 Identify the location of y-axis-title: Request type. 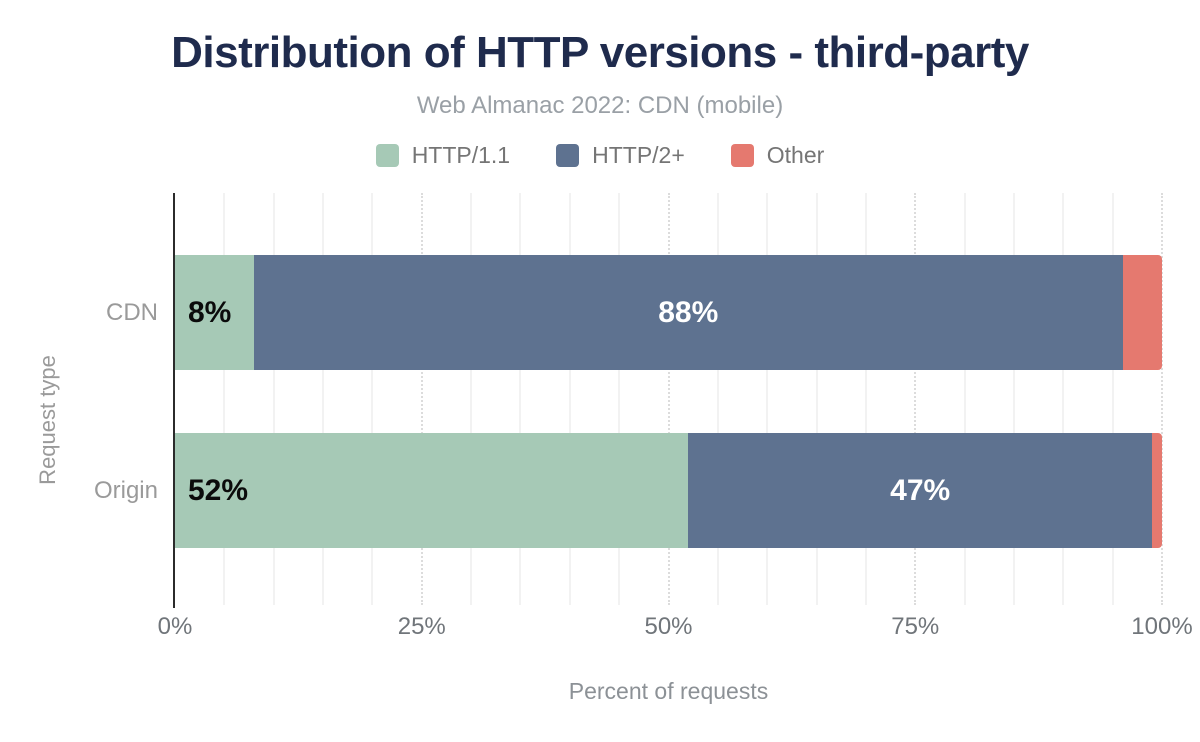
(47, 420).